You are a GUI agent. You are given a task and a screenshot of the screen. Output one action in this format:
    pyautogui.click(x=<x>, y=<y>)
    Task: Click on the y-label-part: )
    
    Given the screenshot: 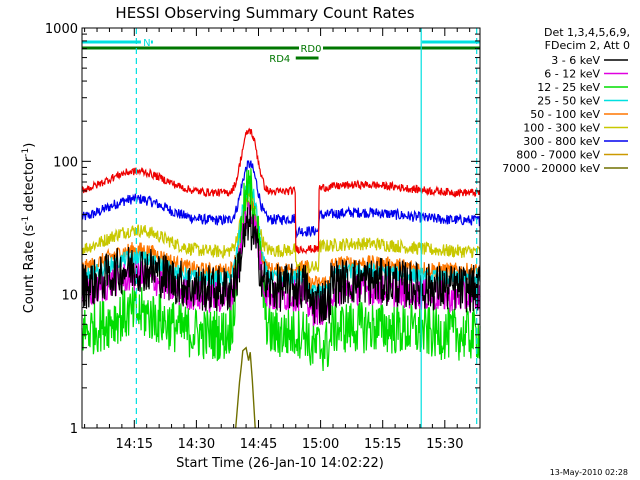 What is the action you would take?
    pyautogui.click(x=29, y=145)
    